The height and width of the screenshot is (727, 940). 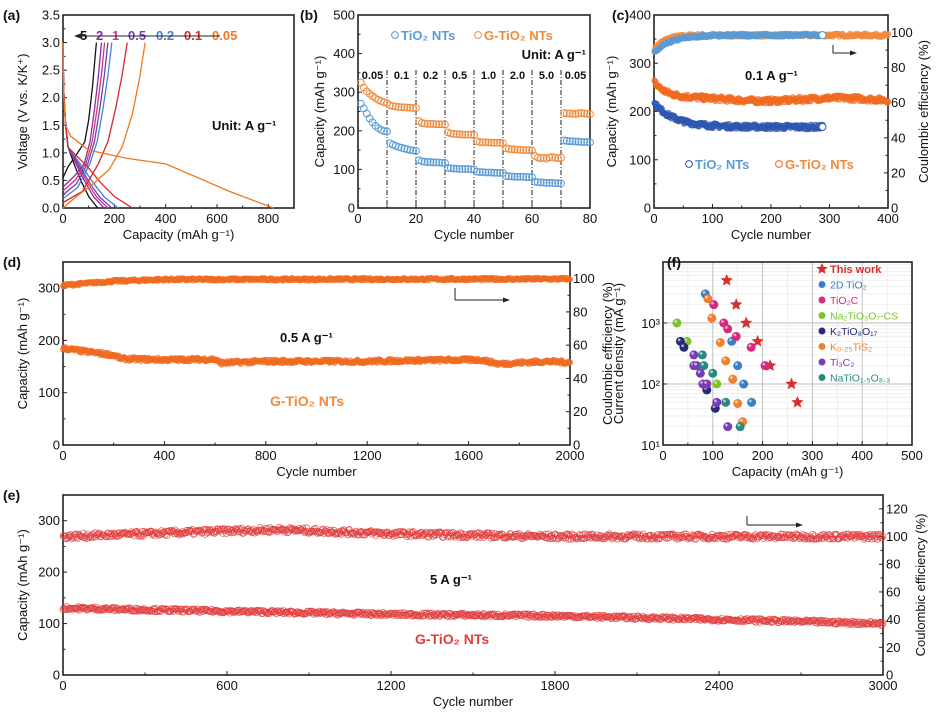 I want to click on x-tick-label: 40, so click(x=474, y=218).